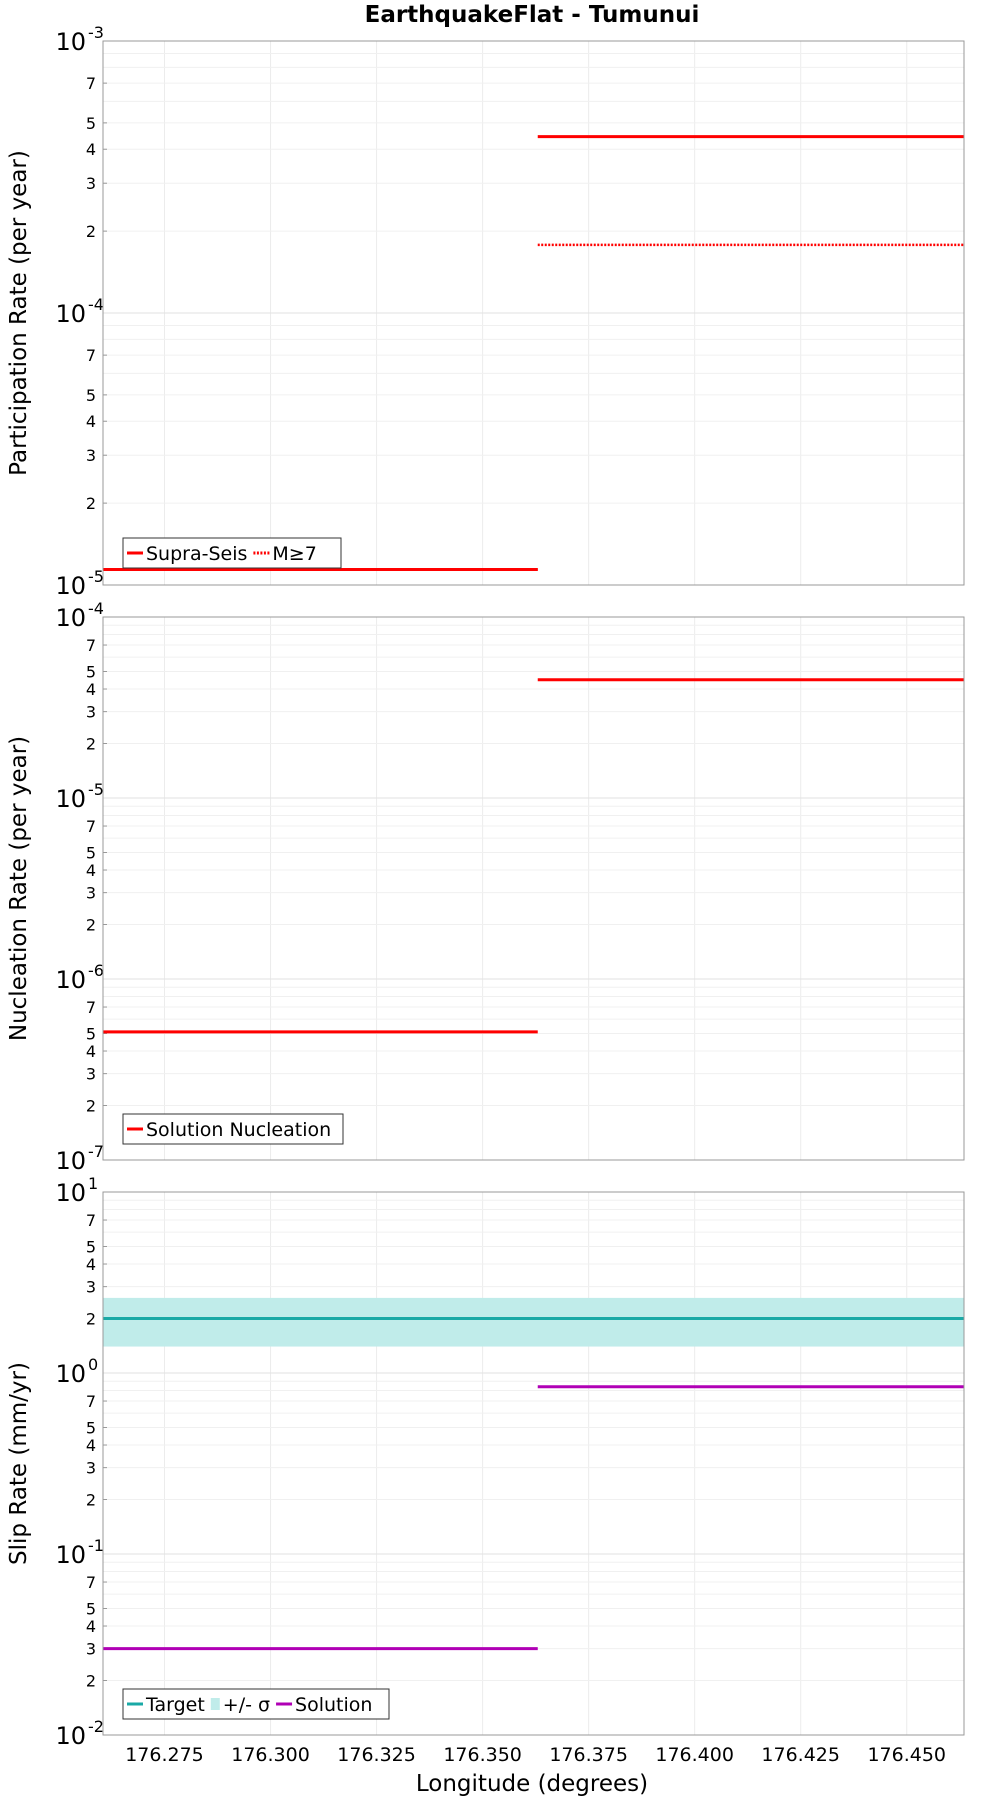 The width and height of the screenshot is (1000, 1800). Describe the element at coordinates (588, 1755) in the screenshot. I see `x-tick-label: 176.375` at that location.